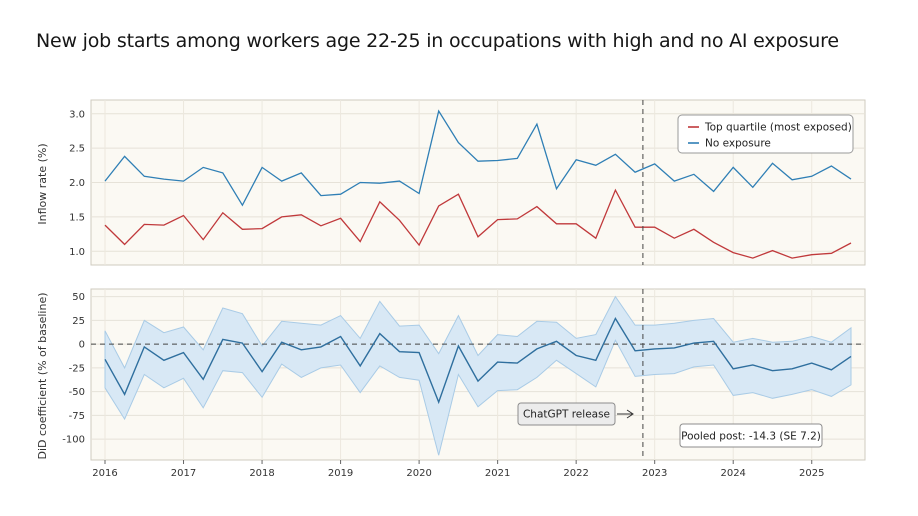 The height and width of the screenshot is (516, 918). I want to click on x-ticks: 2016 2017 2018 2019 2020 2021 2022 2023 2024 2025, so click(458, 469).